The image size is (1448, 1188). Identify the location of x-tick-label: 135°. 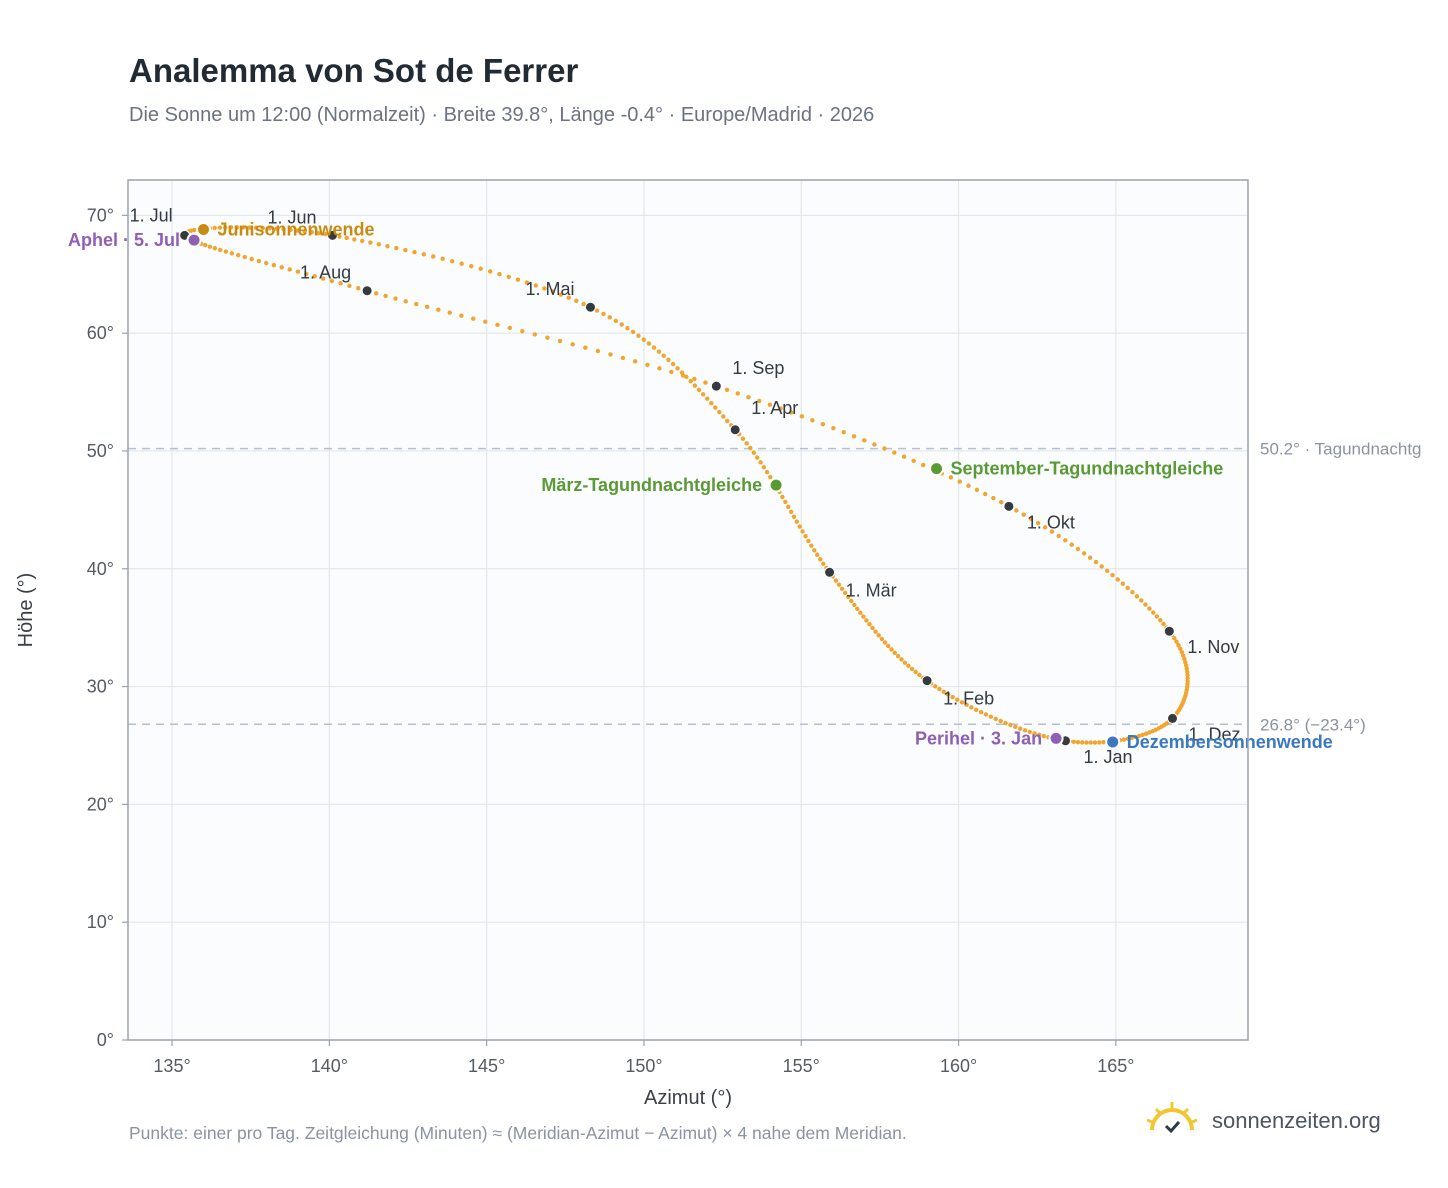
(171, 1066).